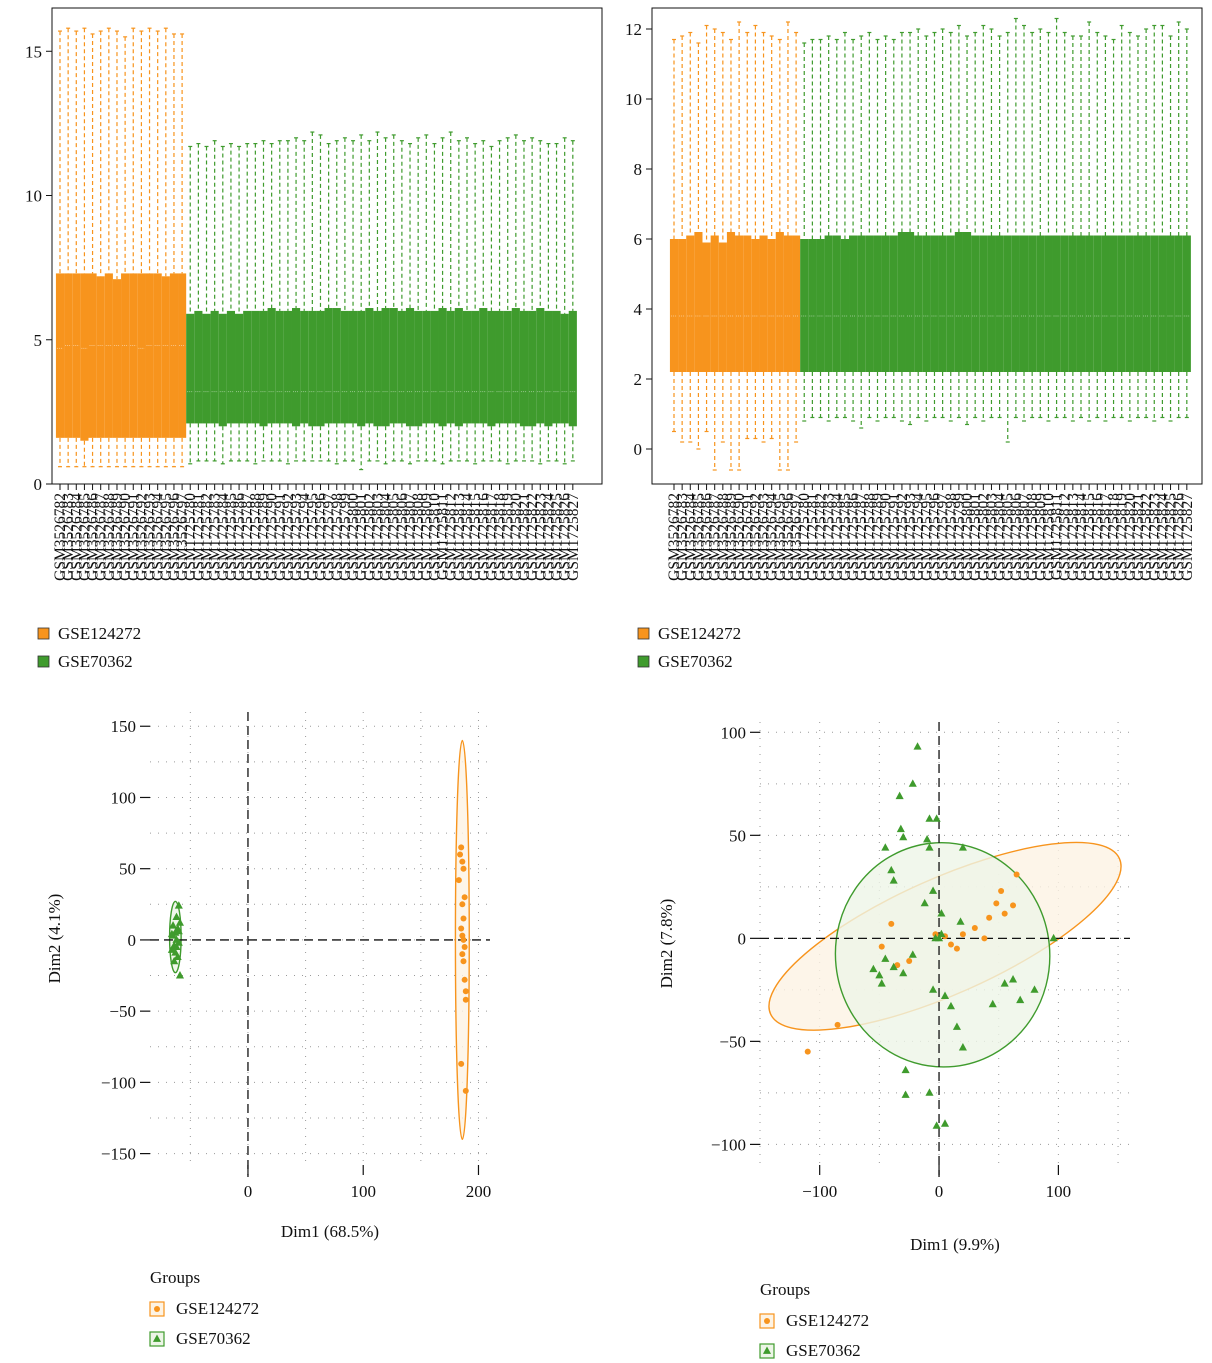  What do you see at coordinates (353, 537) in the screenshot?
I see `sample-label: GSM1725800` at bounding box center [353, 537].